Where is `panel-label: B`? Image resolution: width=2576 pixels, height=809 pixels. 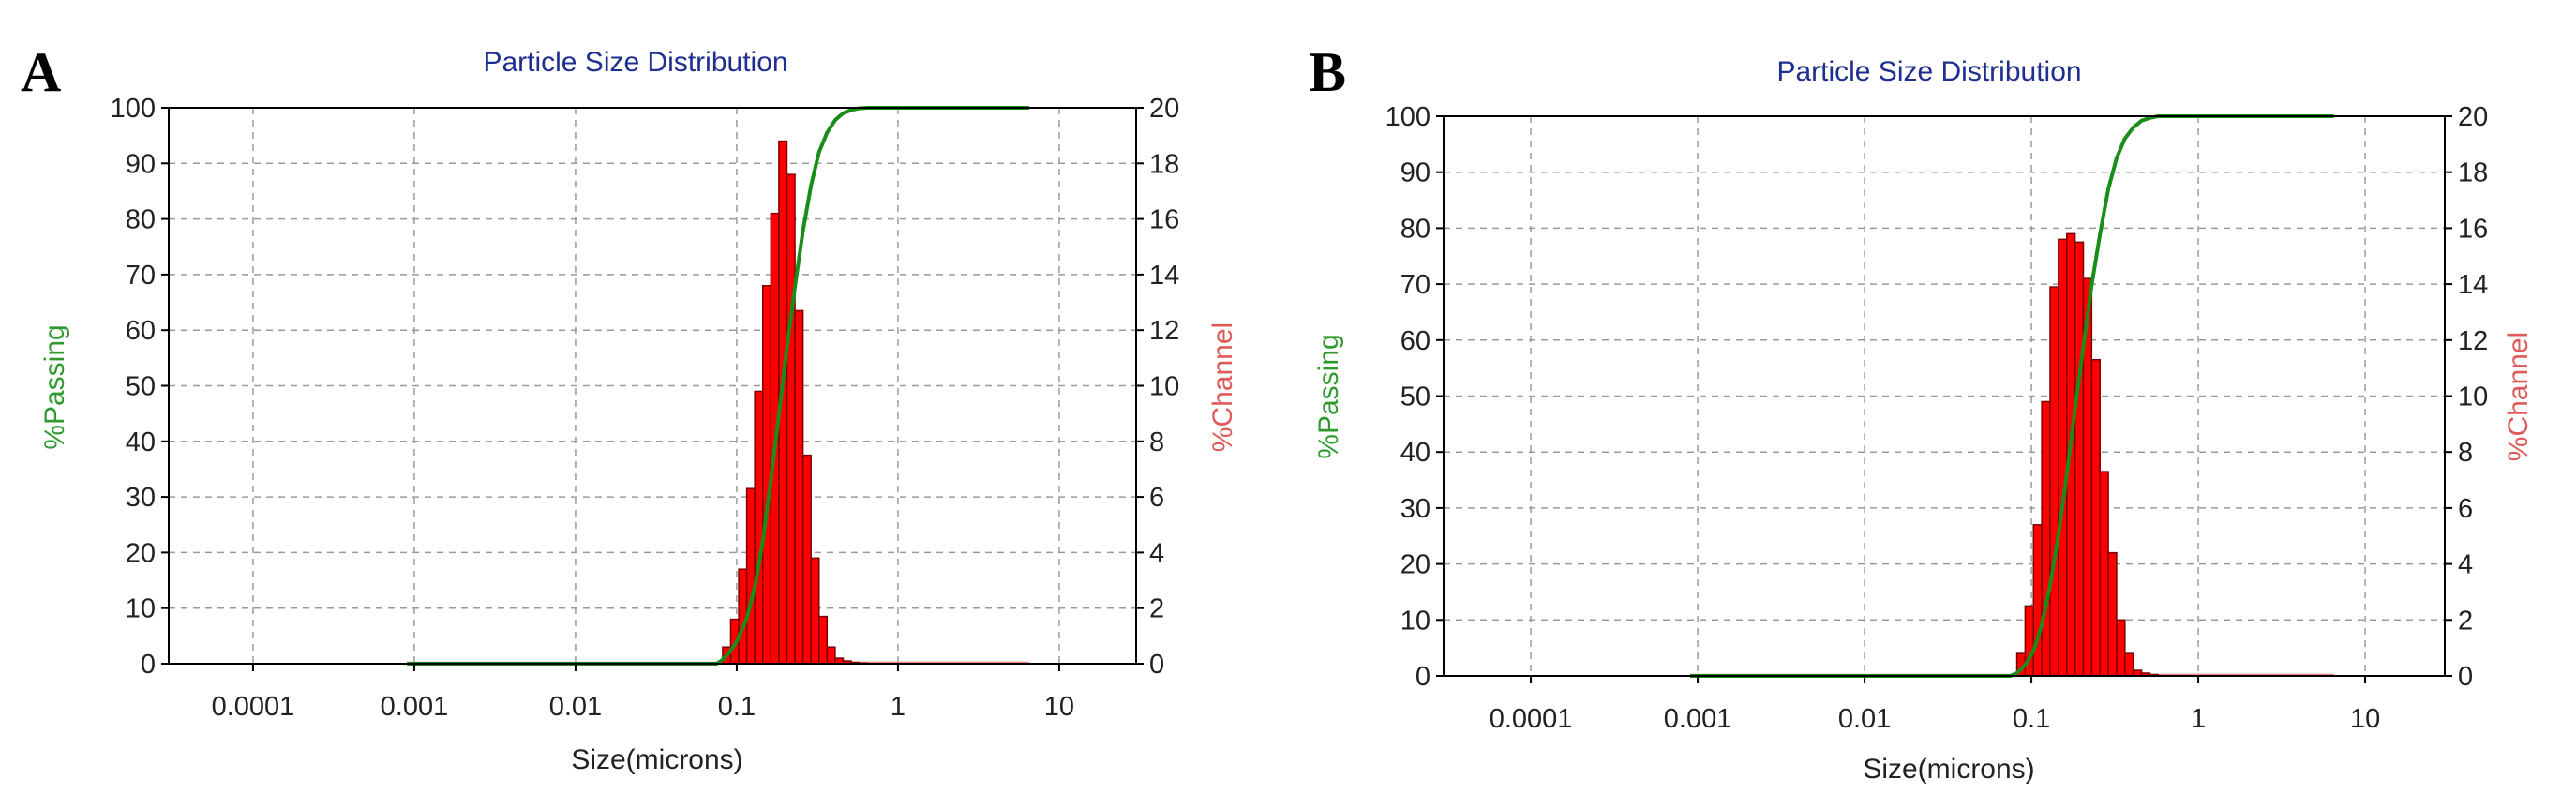 panel-label: B is located at coordinates (1328, 72).